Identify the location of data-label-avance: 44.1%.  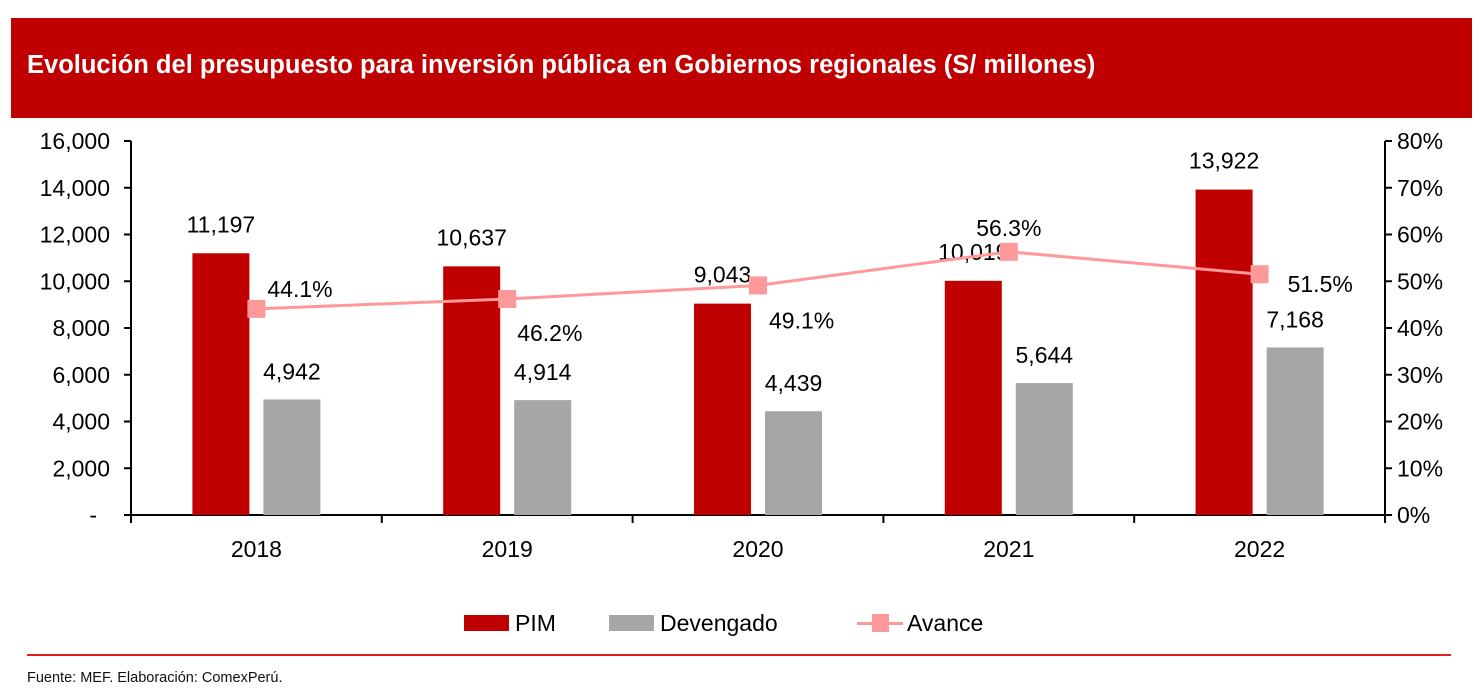
(299, 289).